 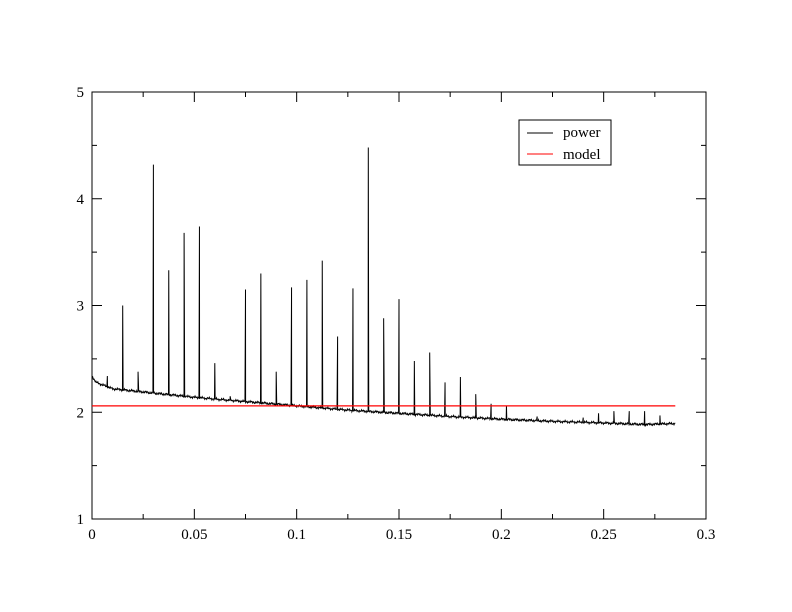 What do you see at coordinates (81, 307) in the screenshot?
I see `y-tick-label: 3` at bounding box center [81, 307].